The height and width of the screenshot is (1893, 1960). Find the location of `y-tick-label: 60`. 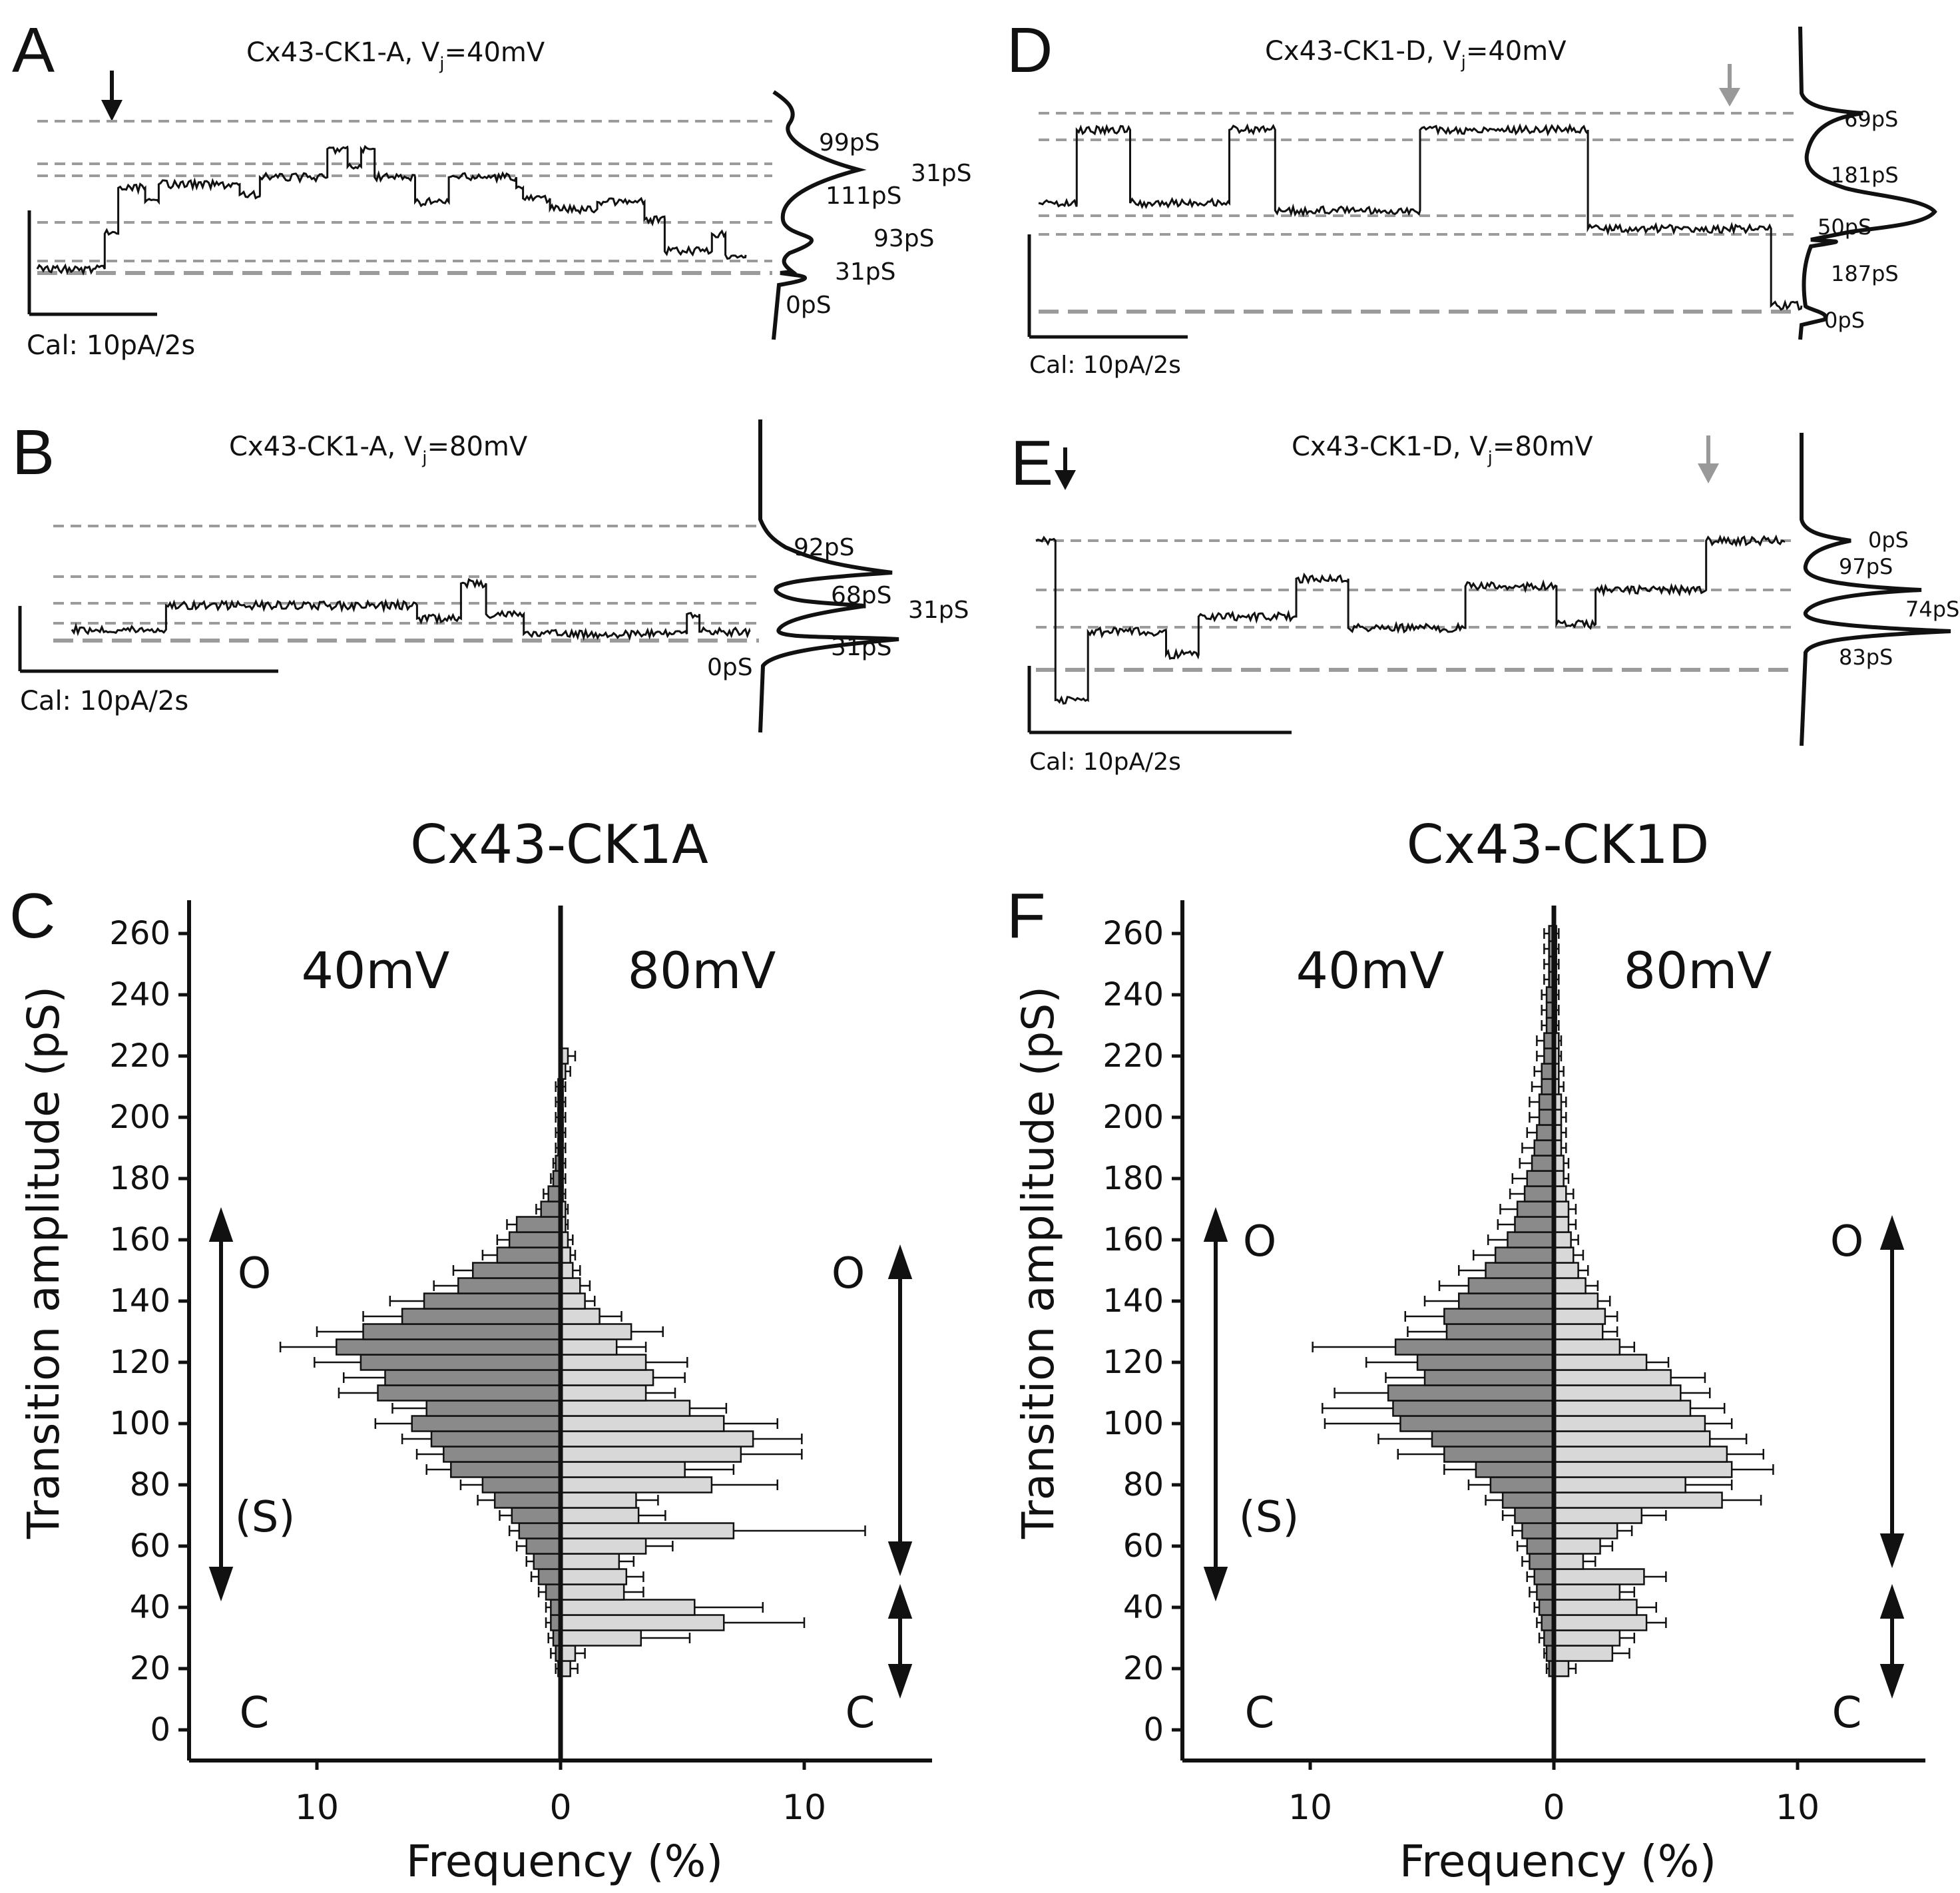

y-tick-label: 60 is located at coordinates (150, 1546).